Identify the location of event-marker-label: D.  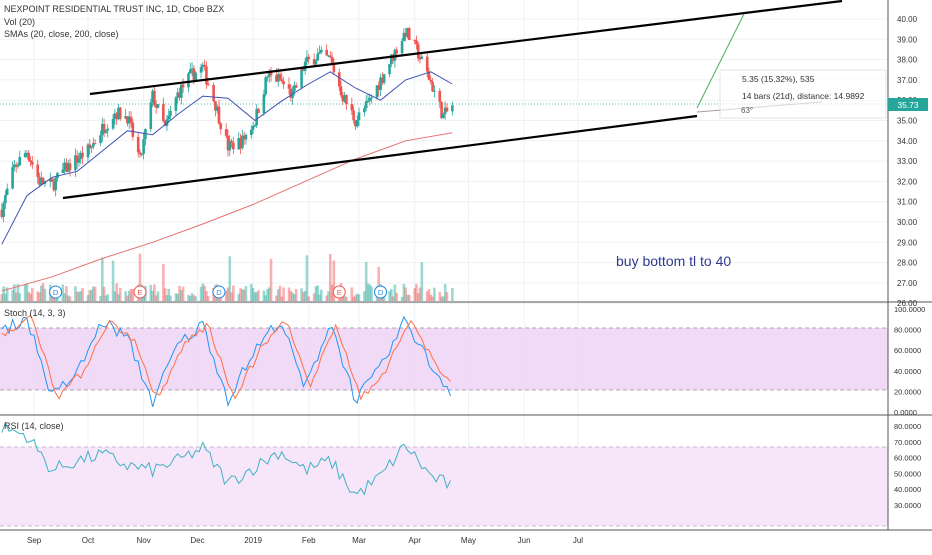
(56, 292).